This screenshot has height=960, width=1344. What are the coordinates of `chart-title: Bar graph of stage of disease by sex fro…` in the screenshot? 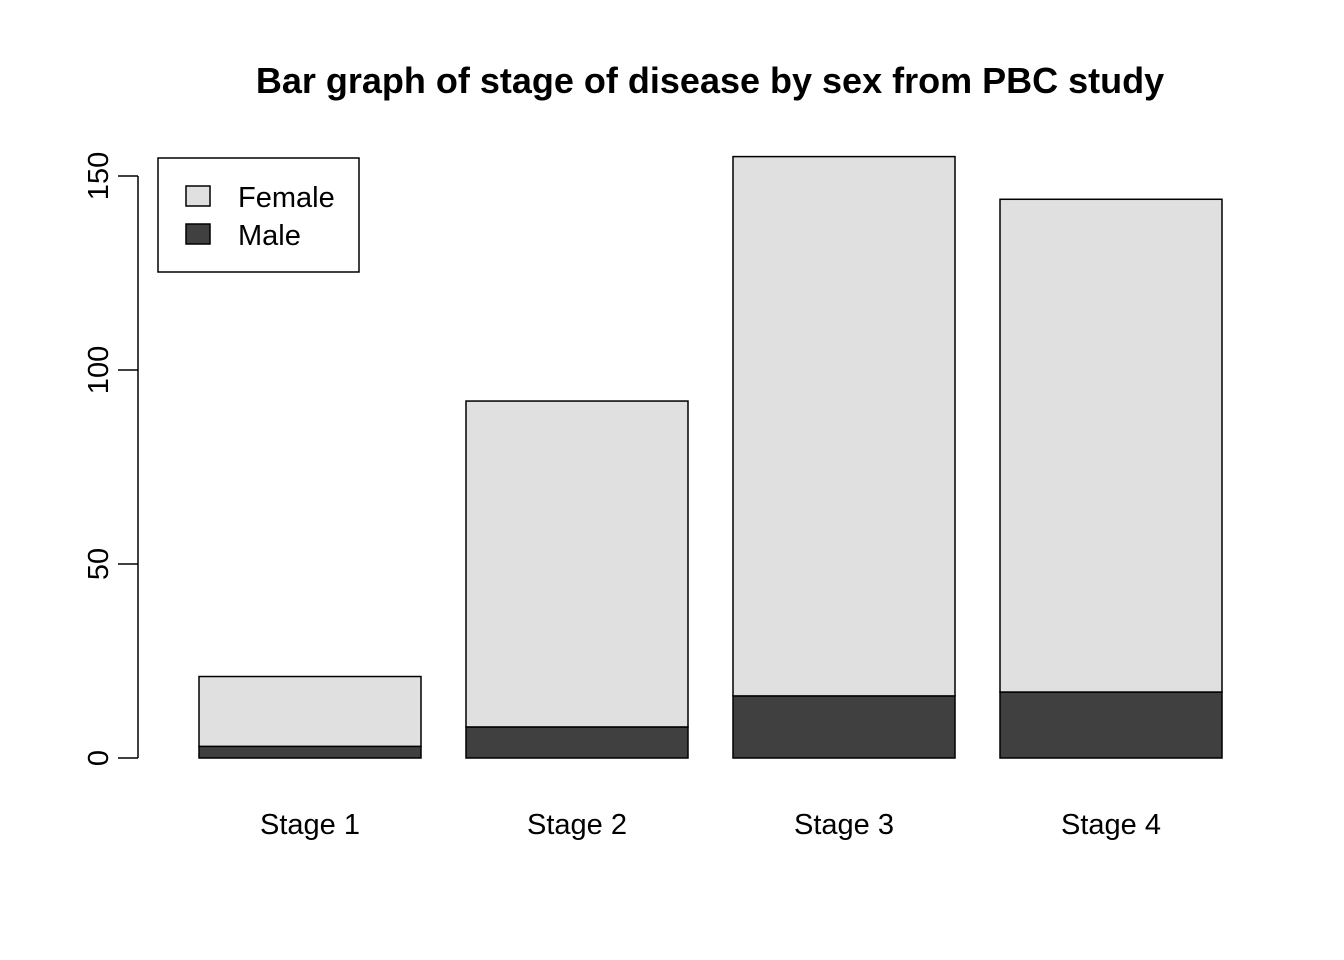 It's located at (710, 80).